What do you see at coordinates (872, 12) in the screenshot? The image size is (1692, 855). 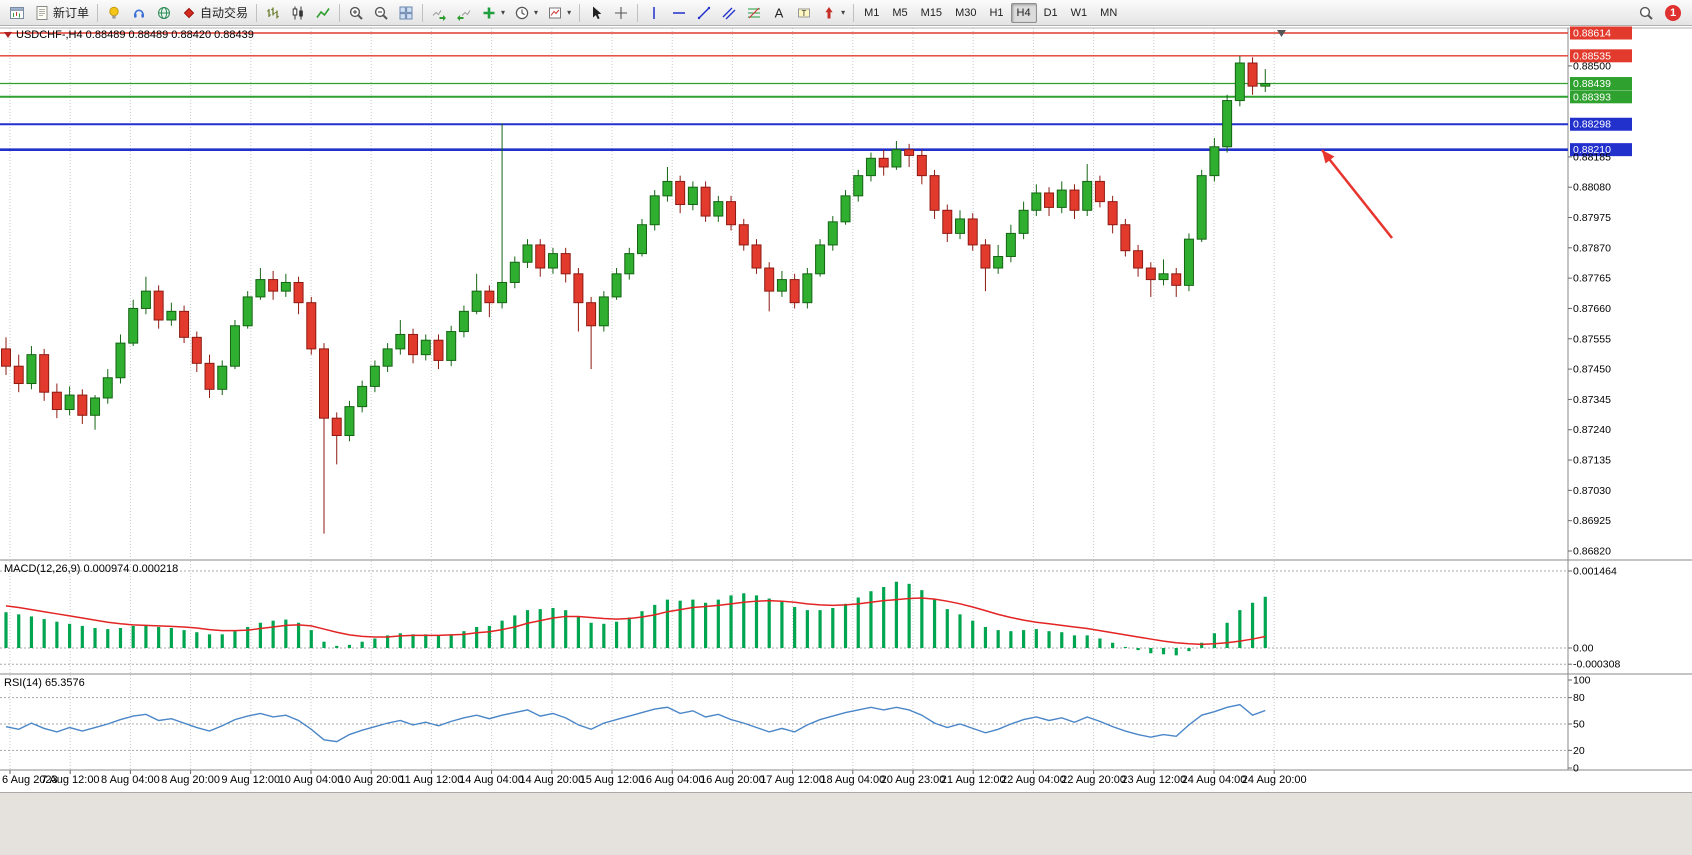 I see `timeframe-m1: M1` at bounding box center [872, 12].